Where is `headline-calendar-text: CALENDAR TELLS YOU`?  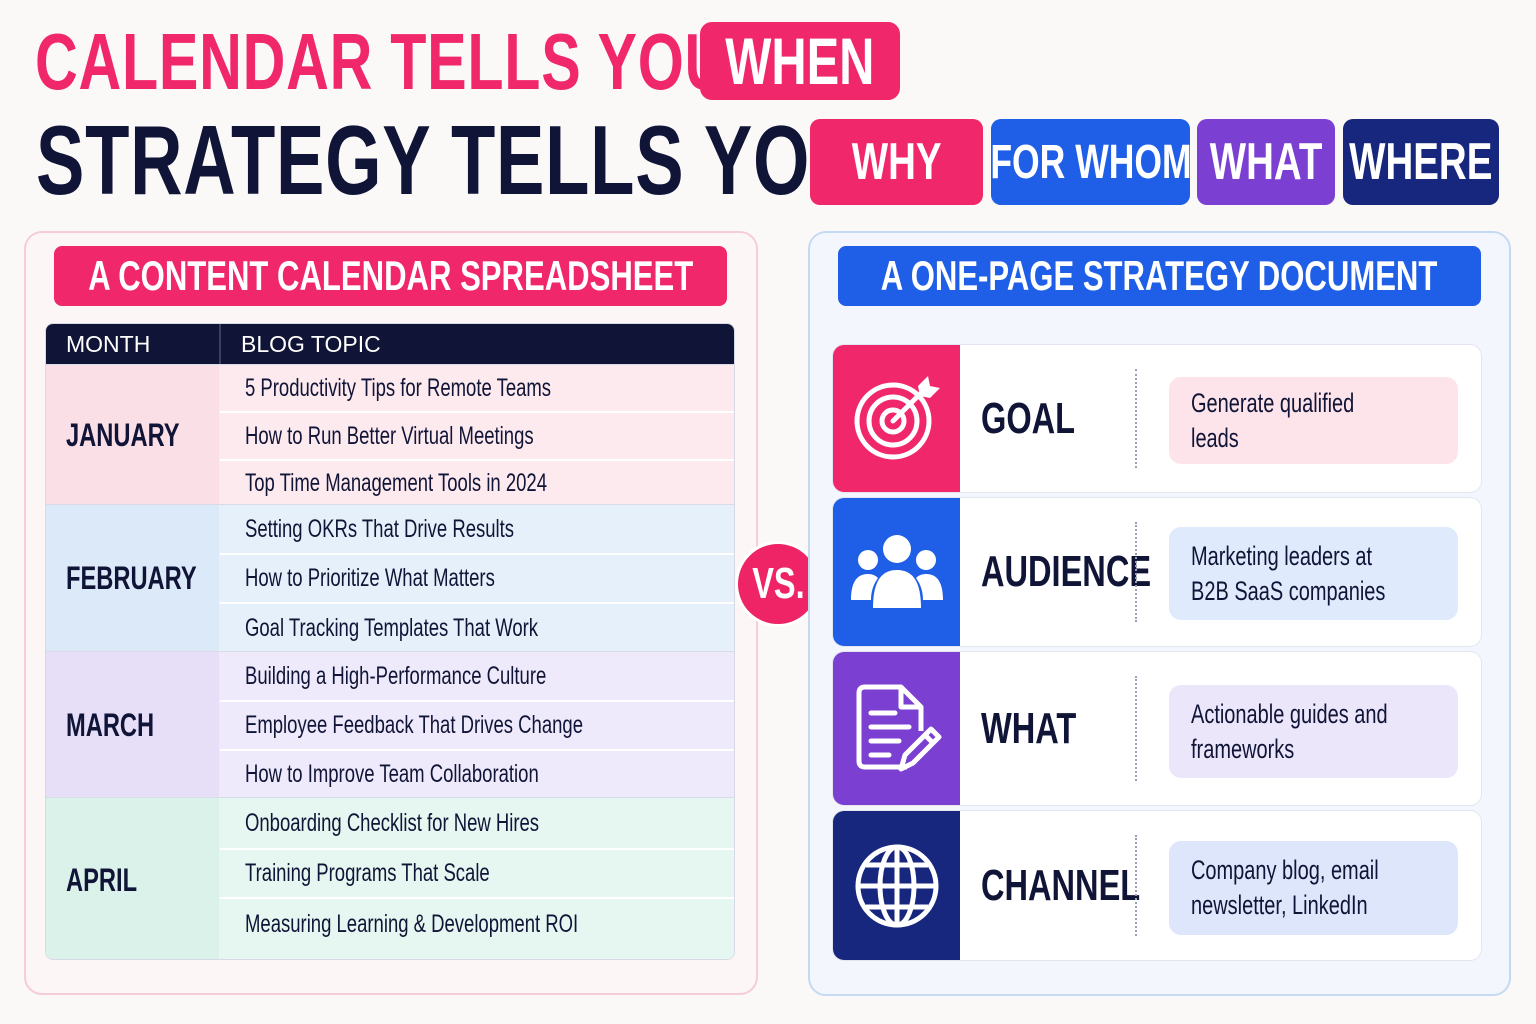 headline-calendar-text: CALENDAR TELLS YOU is located at coordinates (382, 61).